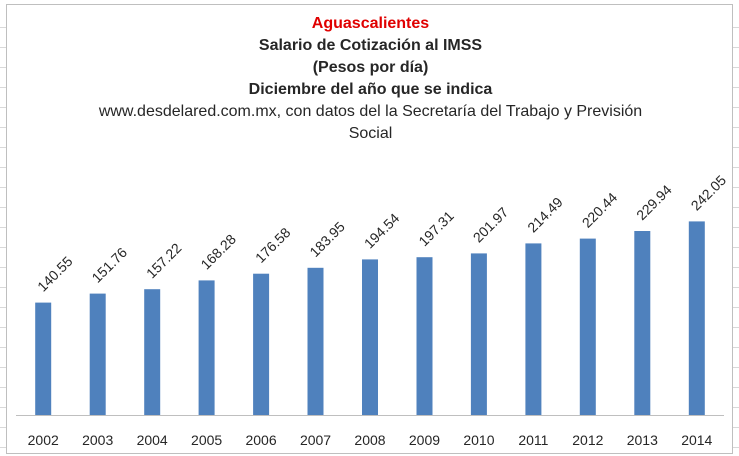 The height and width of the screenshot is (456, 739). What do you see at coordinates (654, 202) in the screenshot?
I see `data-label-2013: 229.94` at bounding box center [654, 202].